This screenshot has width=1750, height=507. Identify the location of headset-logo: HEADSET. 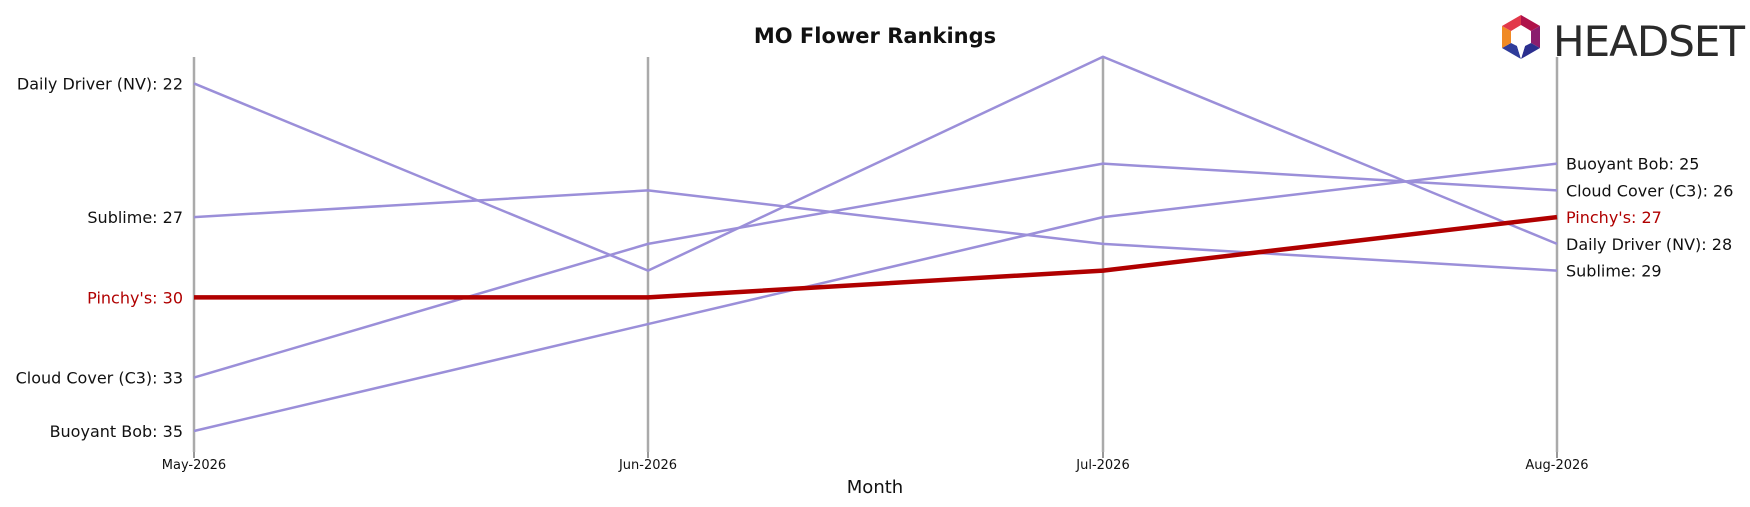
(1624, 40).